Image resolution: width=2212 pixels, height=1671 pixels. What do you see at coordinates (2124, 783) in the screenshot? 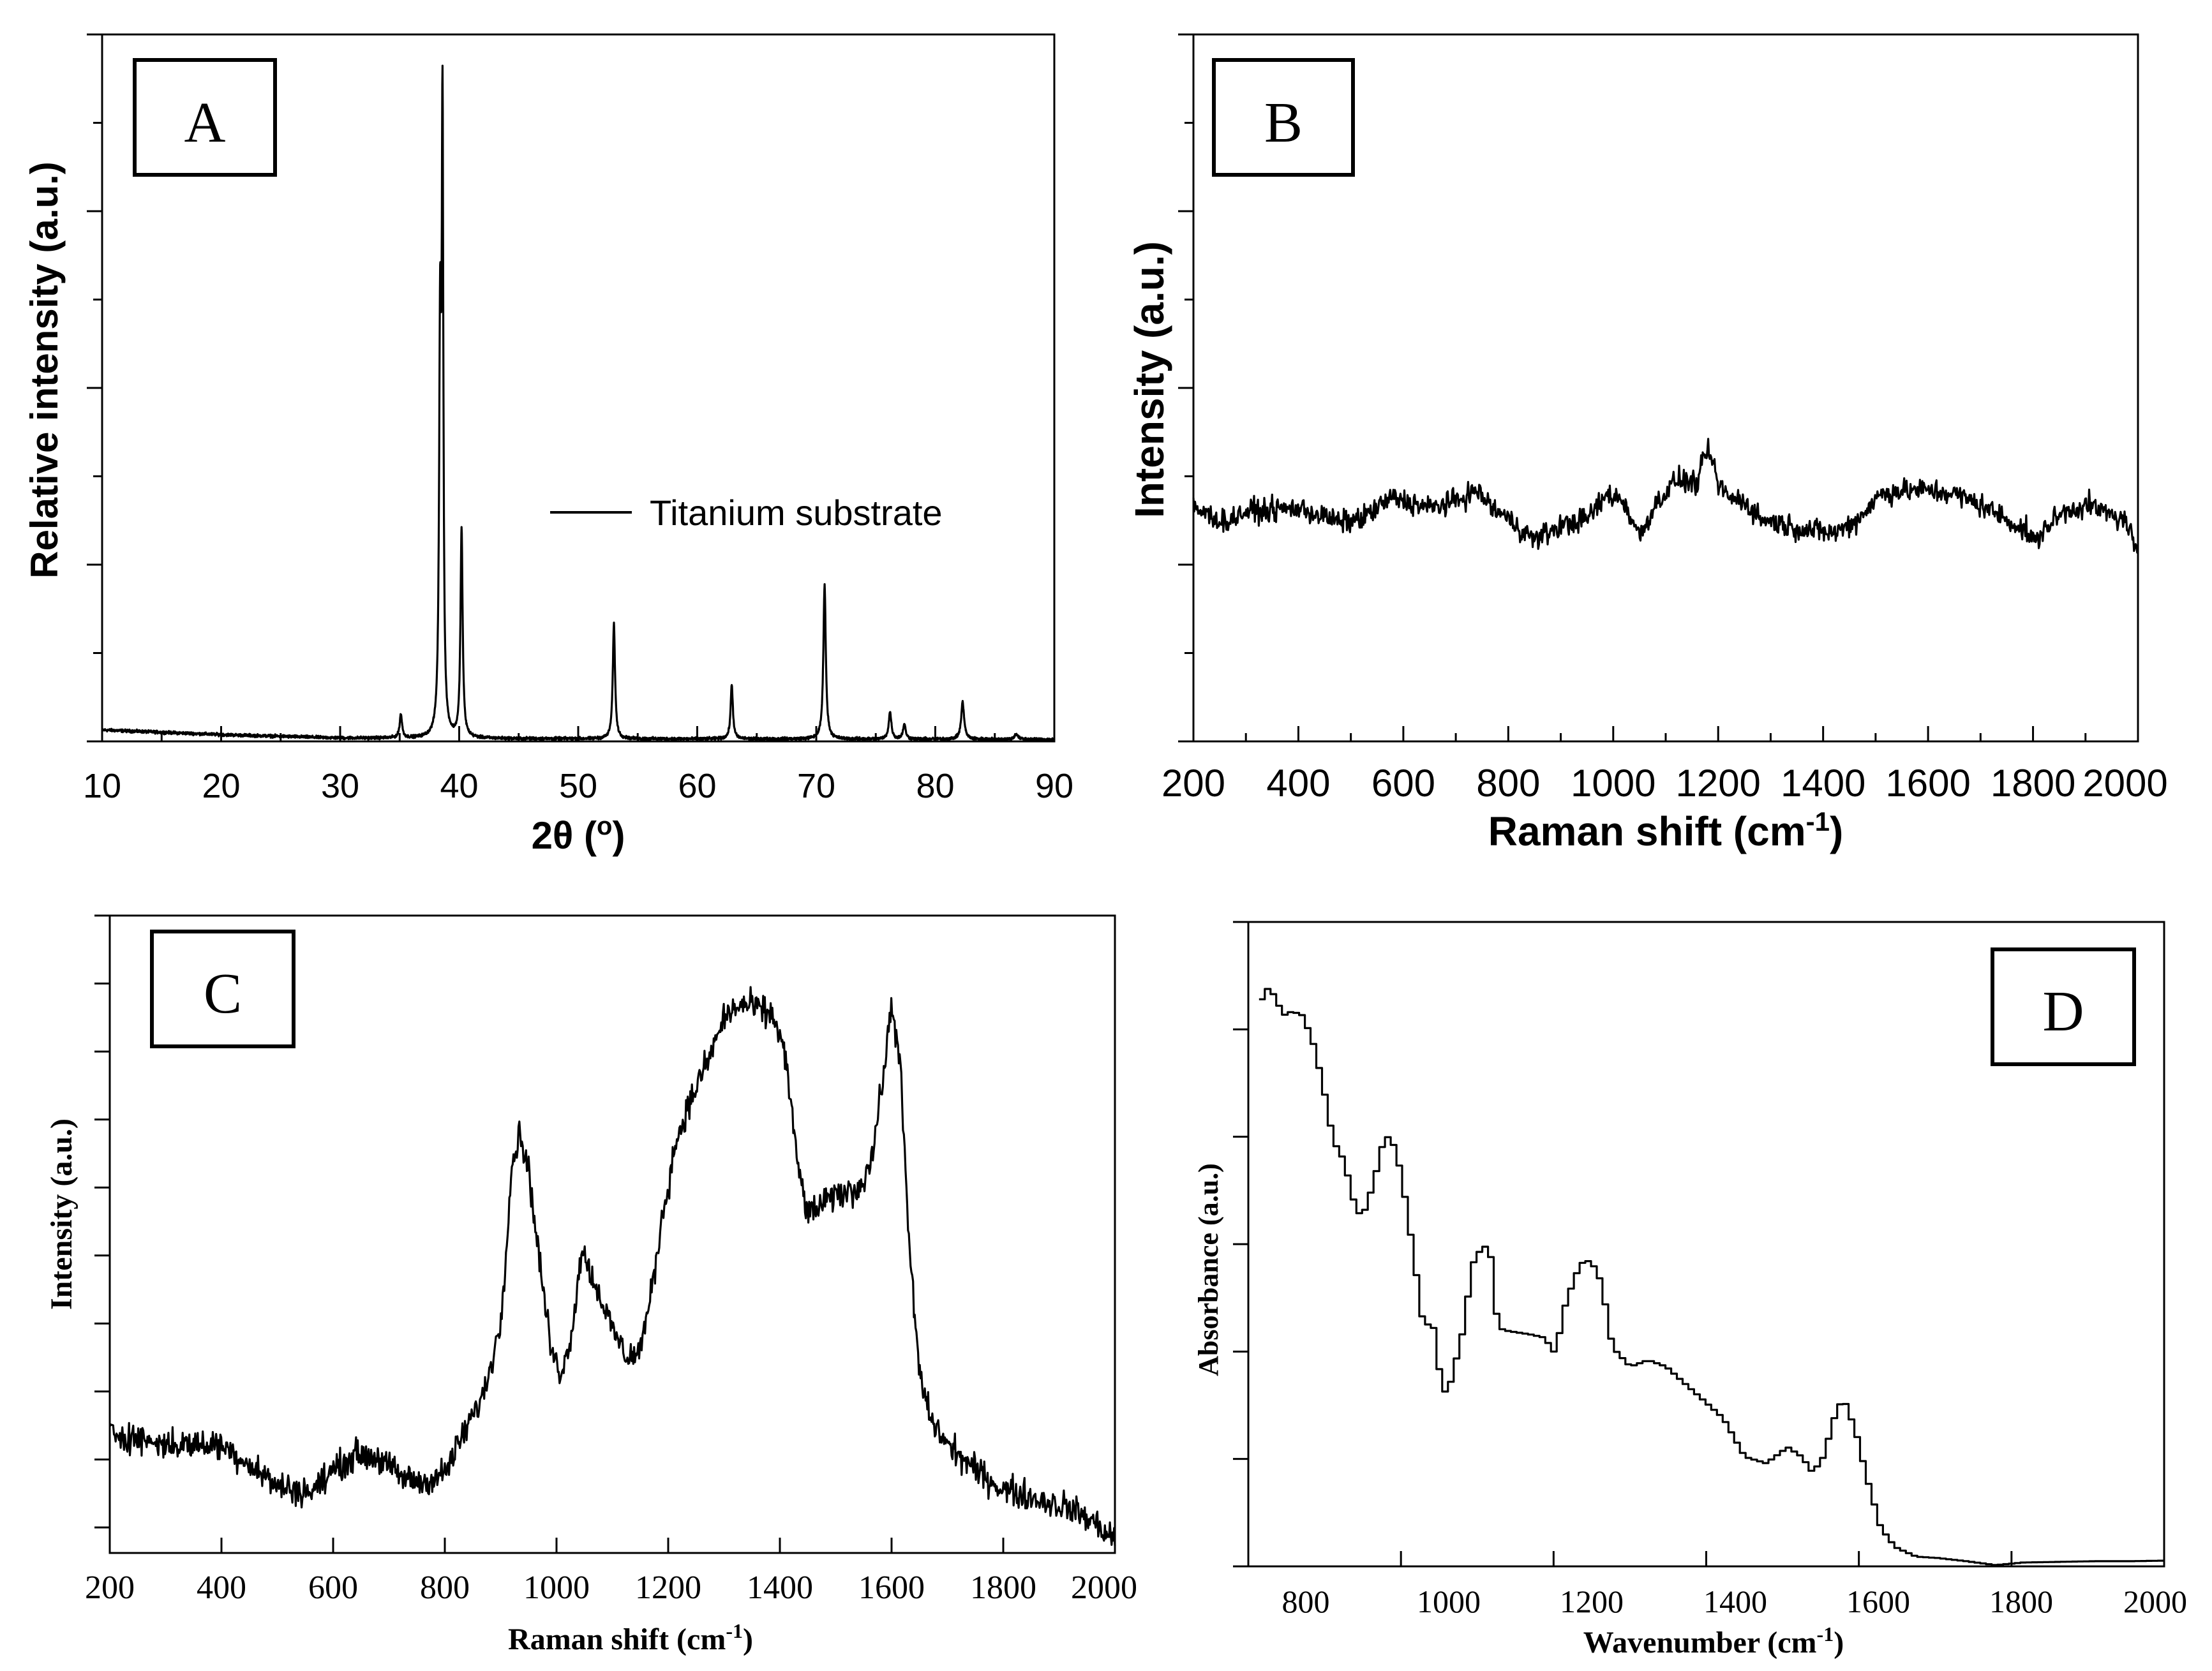
I see `panel-b-x-tick-label: 2000` at bounding box center [2124, 783].